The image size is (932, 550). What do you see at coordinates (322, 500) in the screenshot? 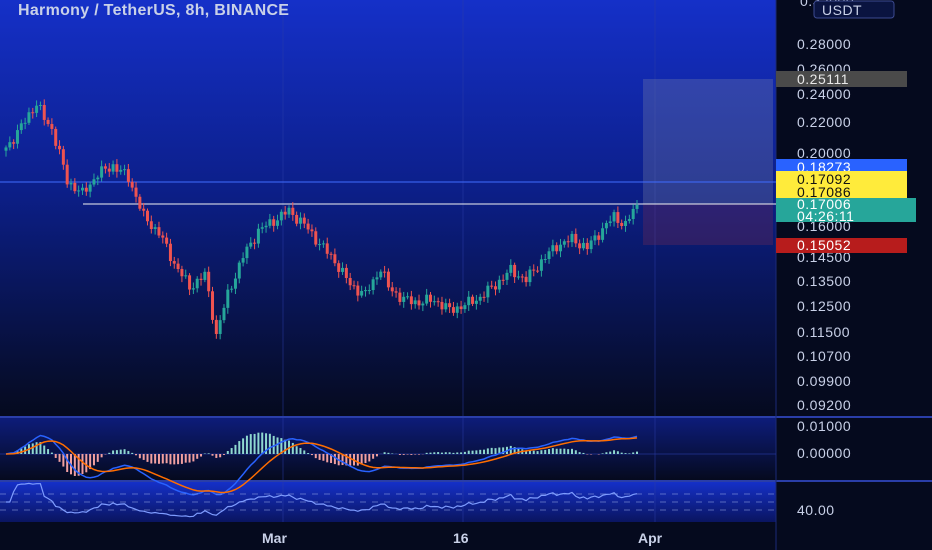
I see `rsi-line` at bounding box center [322, 500].